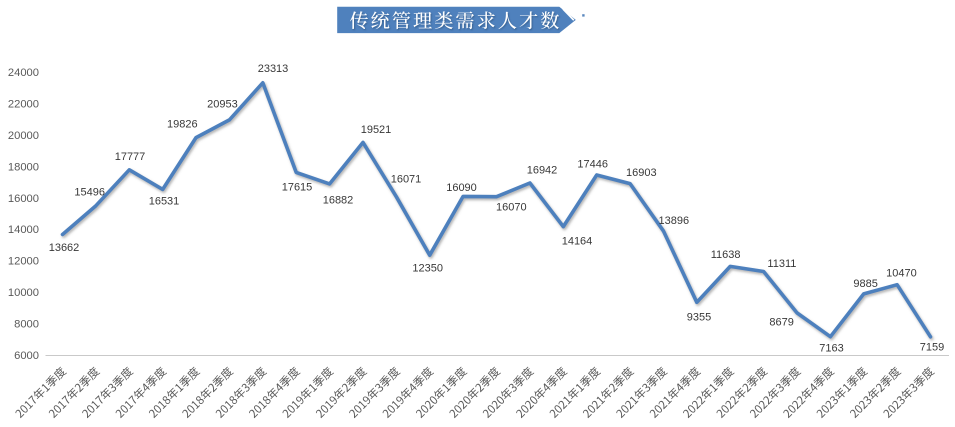 This screenshot has height=427, width=955. I want to click on svg-text: 16531, so click(164, 202).